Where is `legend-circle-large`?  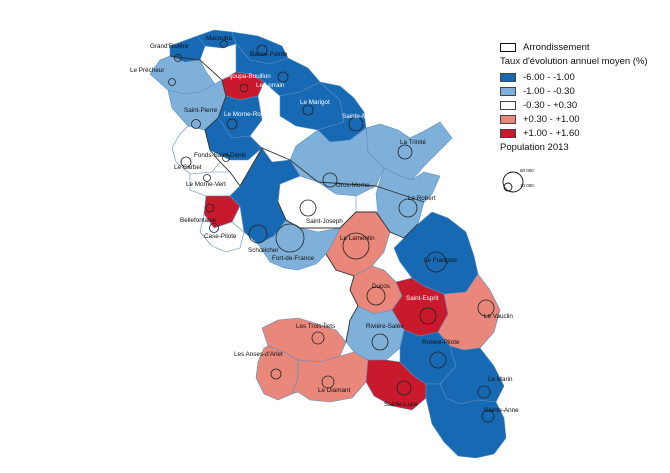 legend-circle-large is located at coordinates (513, 182).